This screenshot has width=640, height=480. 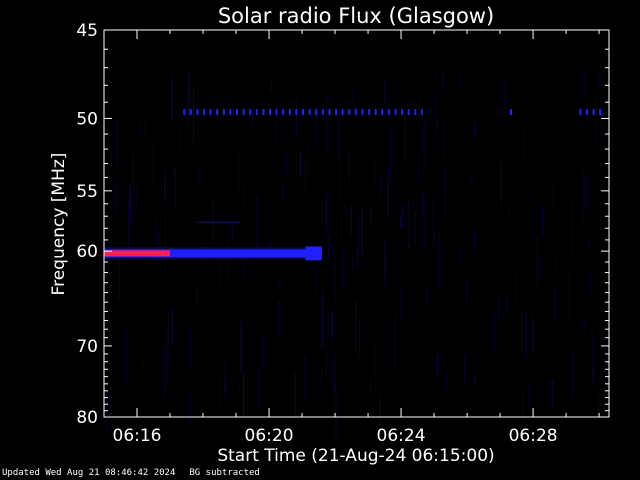 I want to click on bg-note: BG subtracted, so click(x=224, y=473).